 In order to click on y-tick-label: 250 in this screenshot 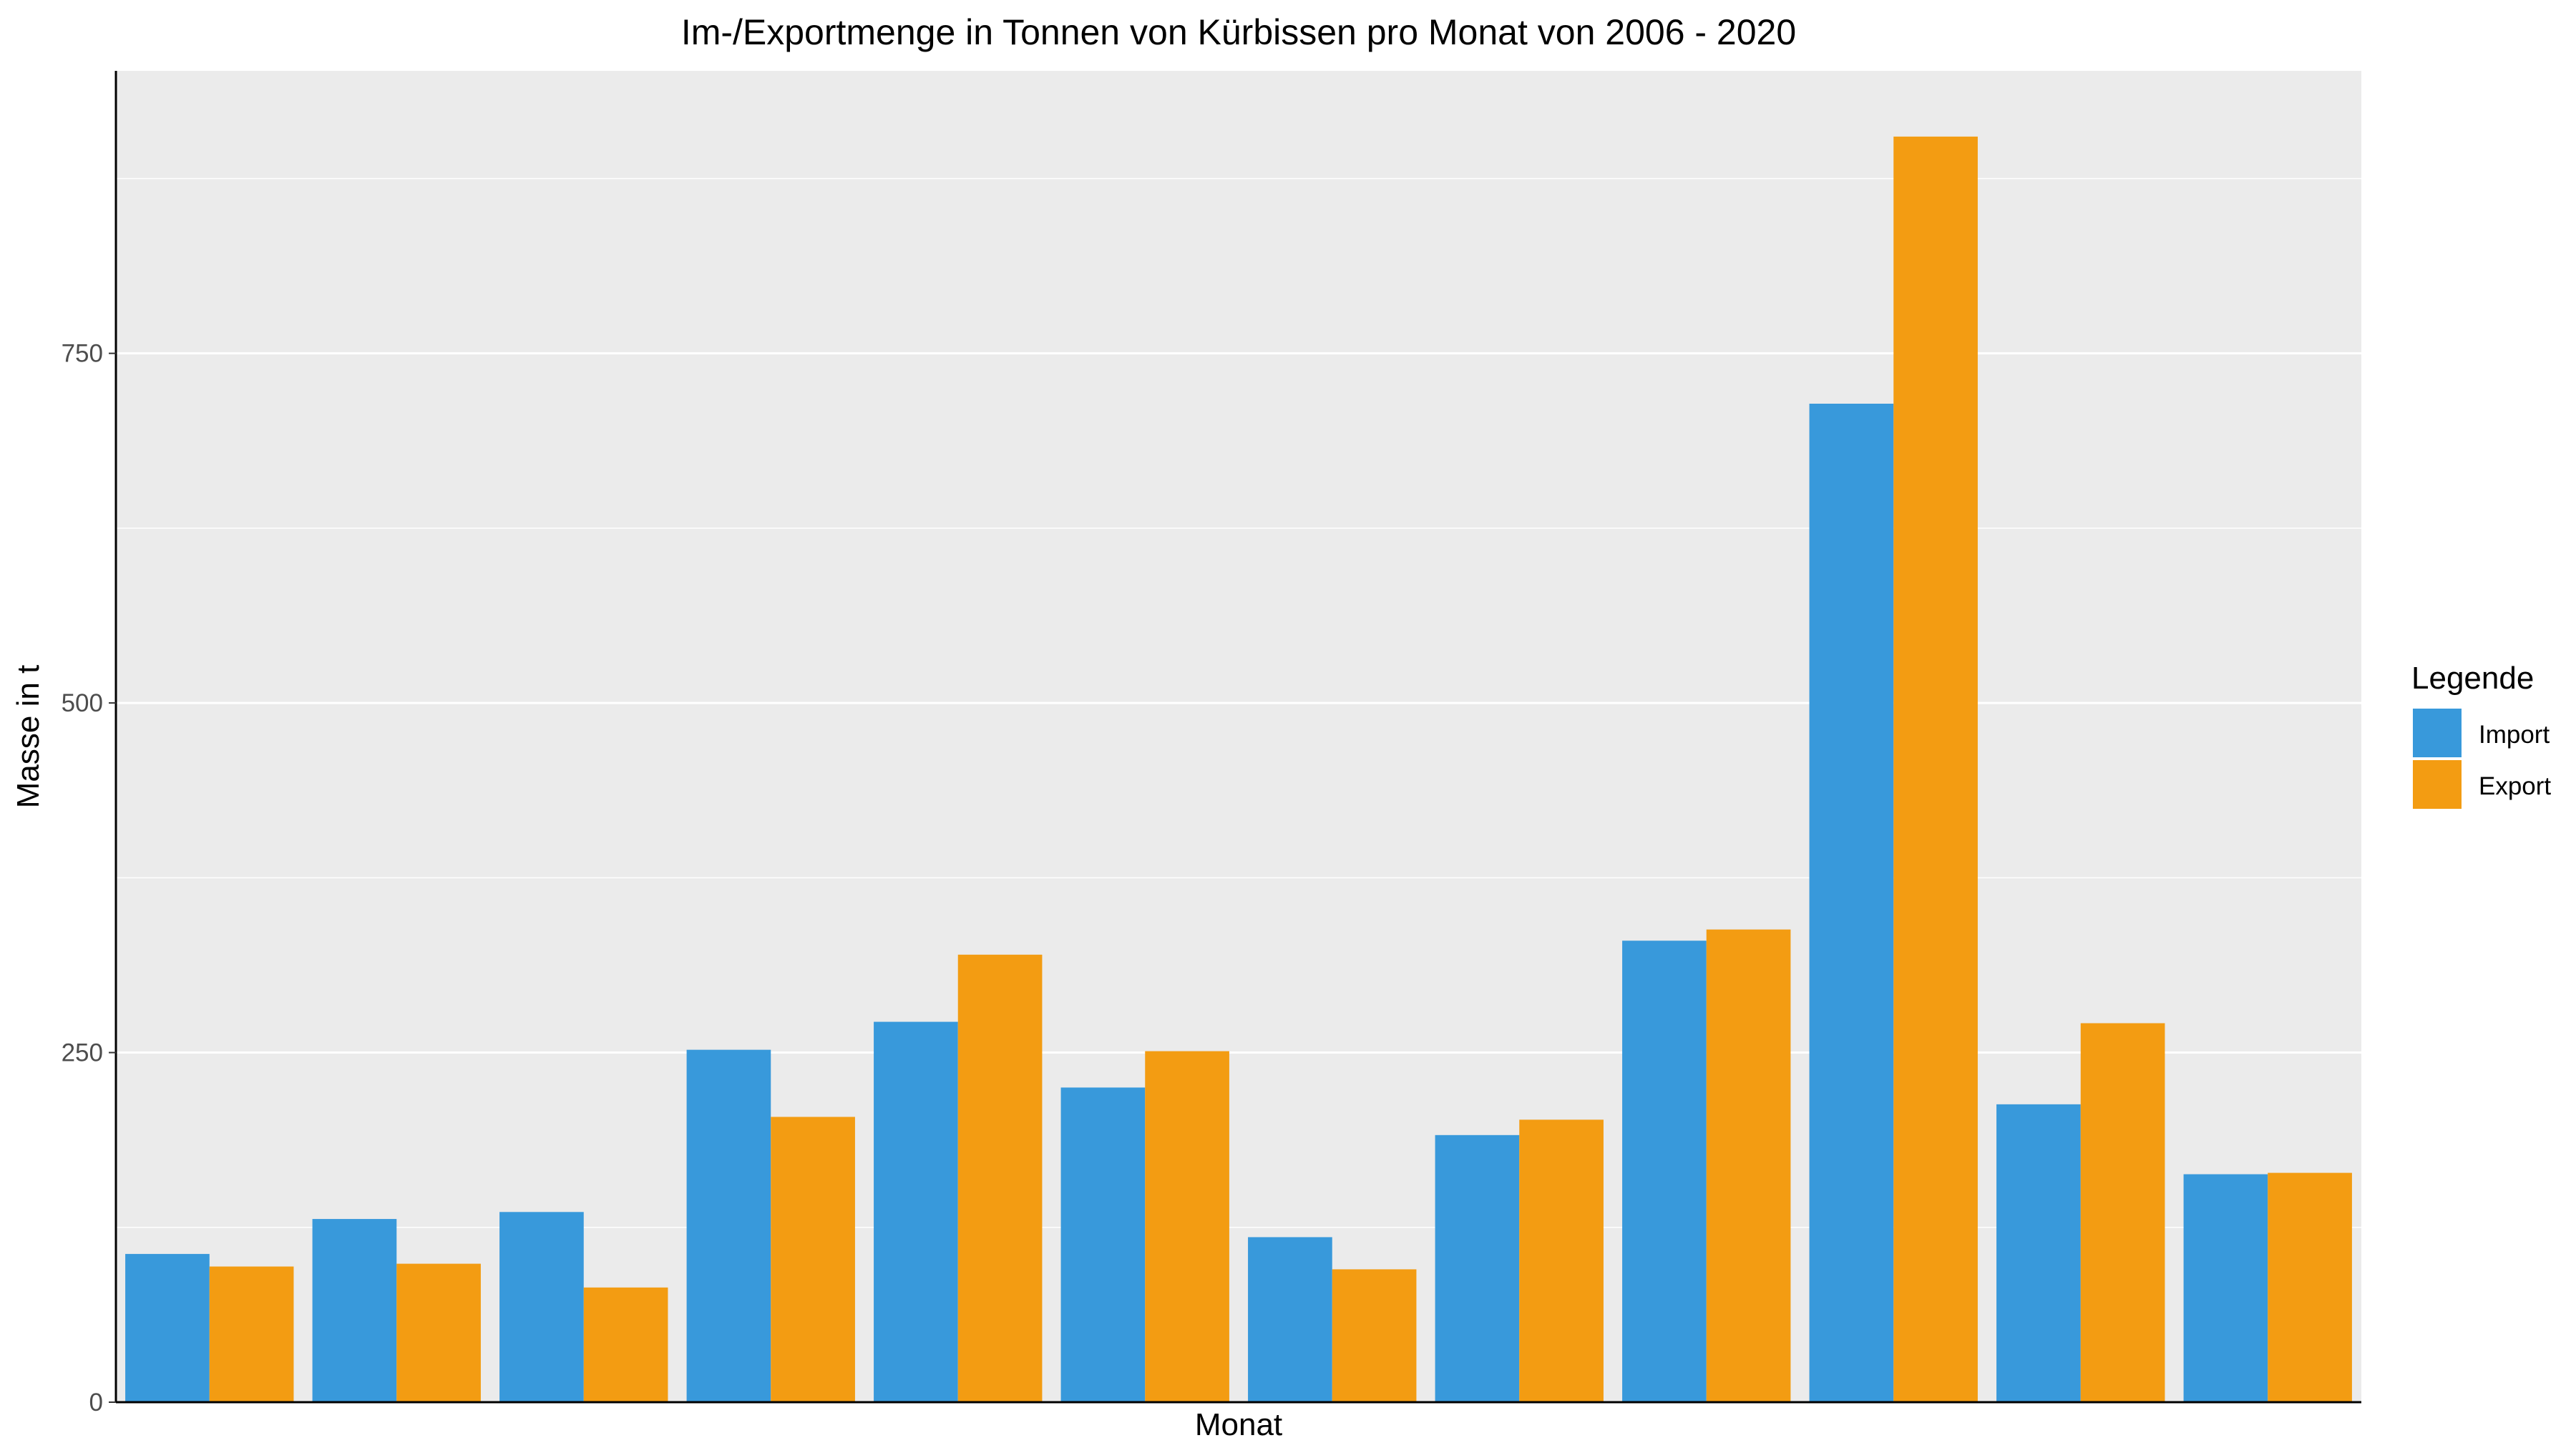, I will do `click(82, 1053)`.